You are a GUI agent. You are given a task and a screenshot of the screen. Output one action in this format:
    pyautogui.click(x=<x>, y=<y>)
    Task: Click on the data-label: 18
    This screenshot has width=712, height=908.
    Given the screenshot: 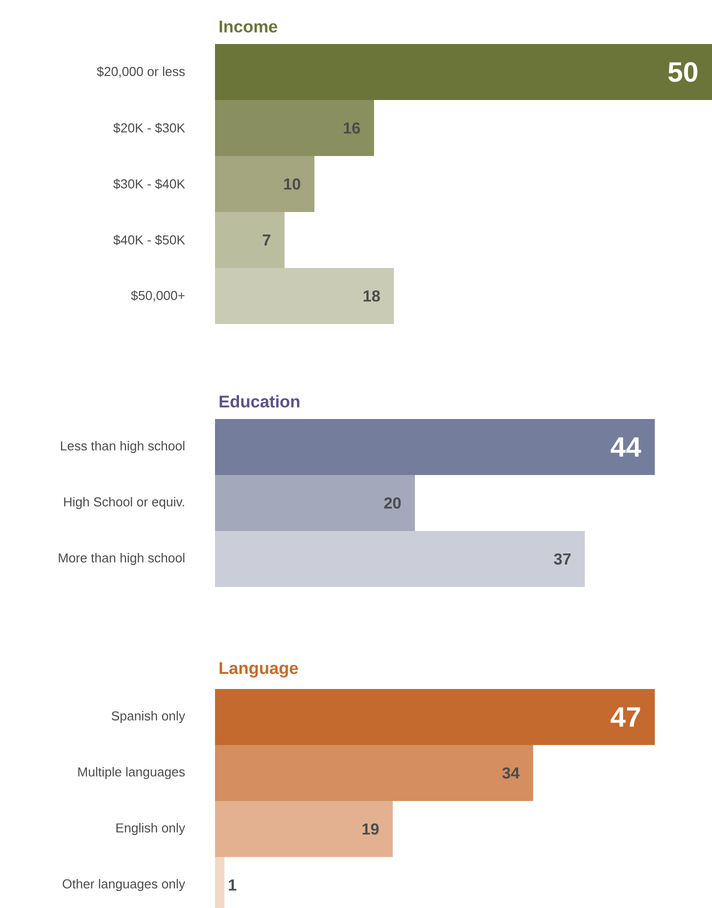 What is the action you would take?
    pyautogui.click(x=372, y=296)
    